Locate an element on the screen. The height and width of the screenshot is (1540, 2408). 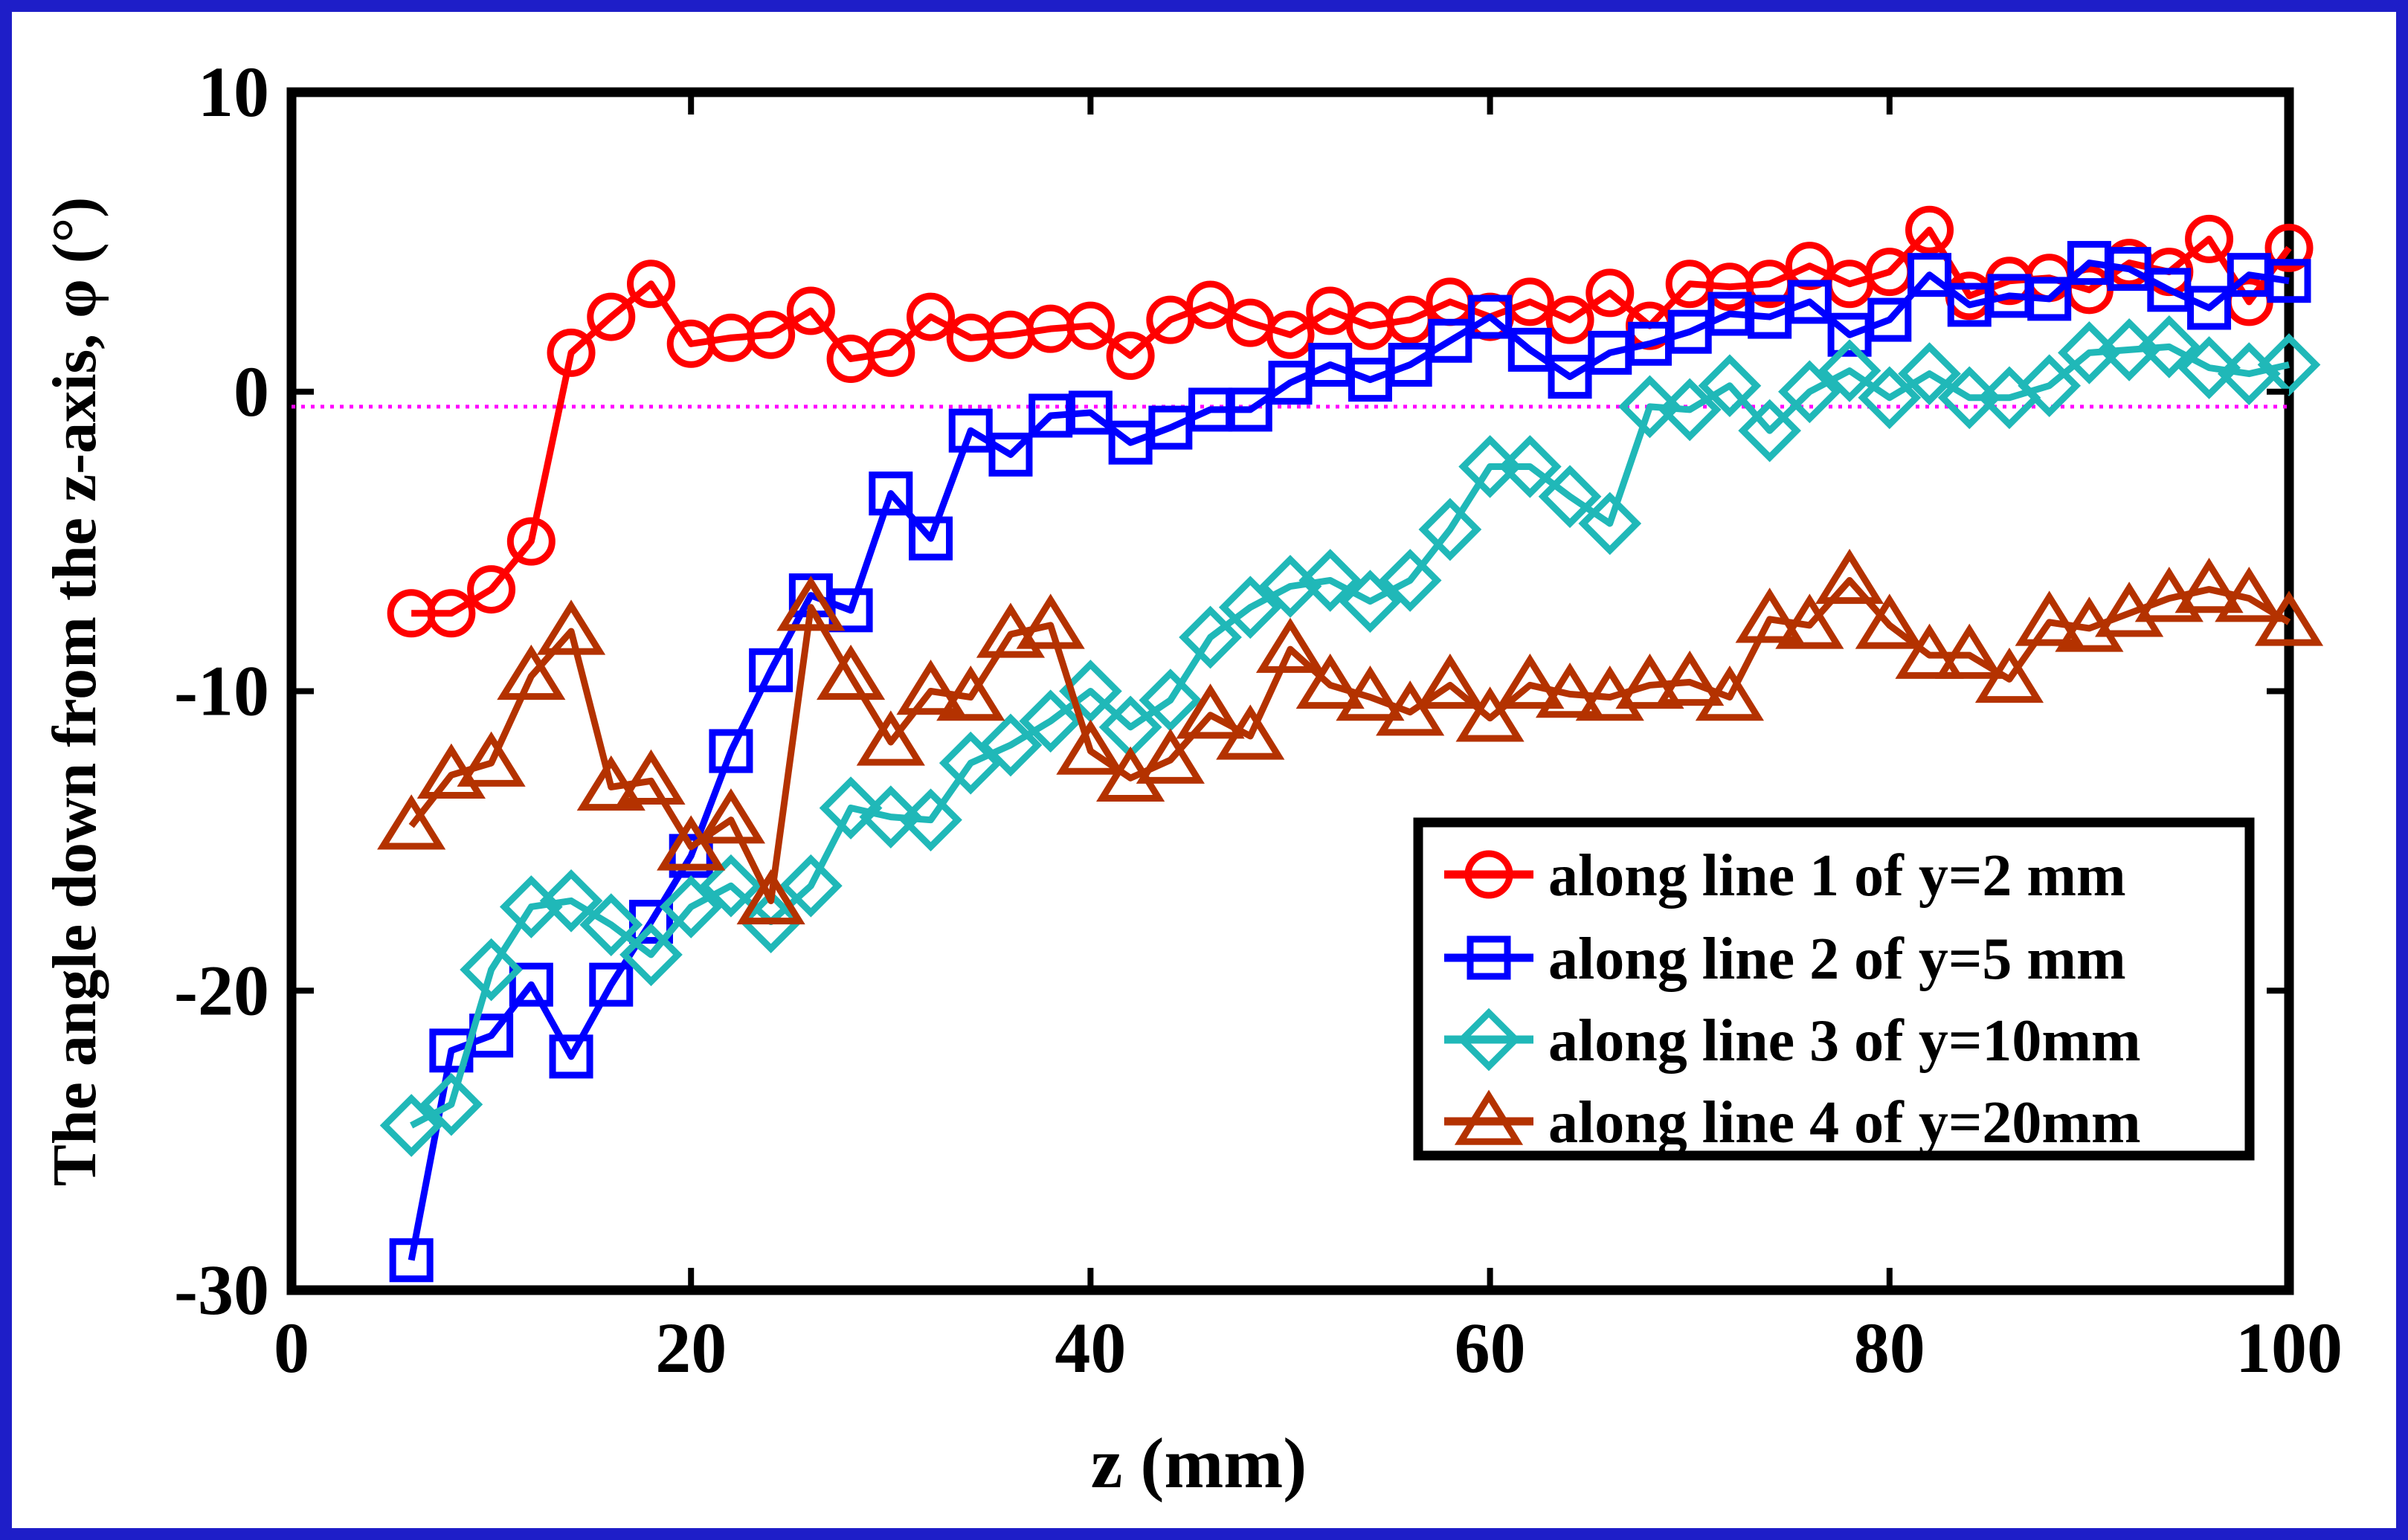
x-tick-label: 60 is located at coordinates (1490, 1348).